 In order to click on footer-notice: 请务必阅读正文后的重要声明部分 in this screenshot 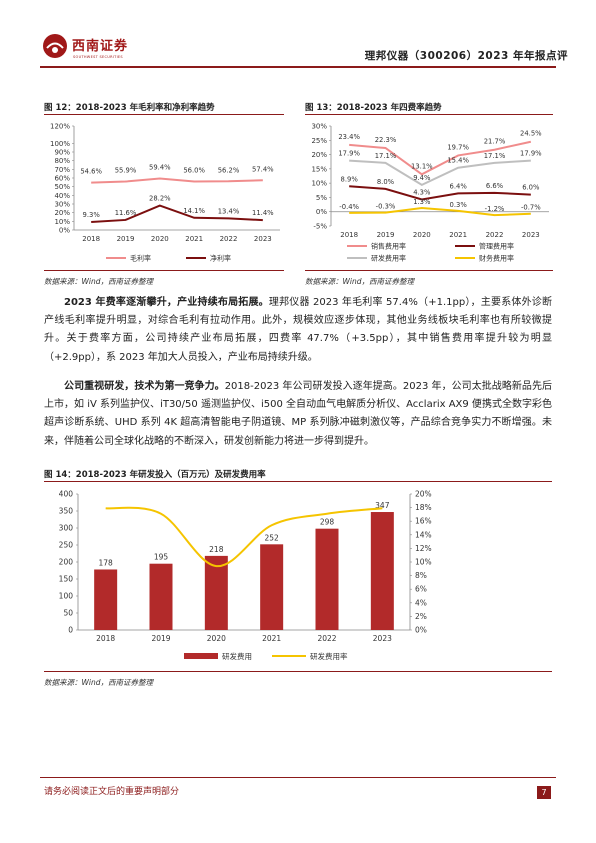, I will do `click(112, 792)`.